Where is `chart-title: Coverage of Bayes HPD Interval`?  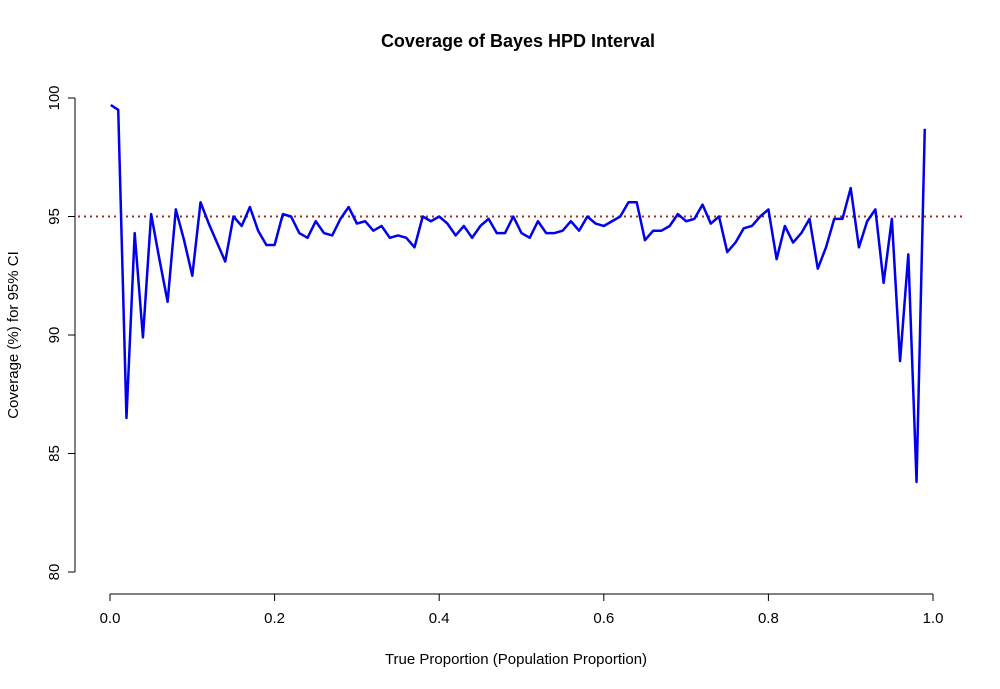
chart-title: Coverage of Bayes HPD Interval is located at coordinates (518, 41).